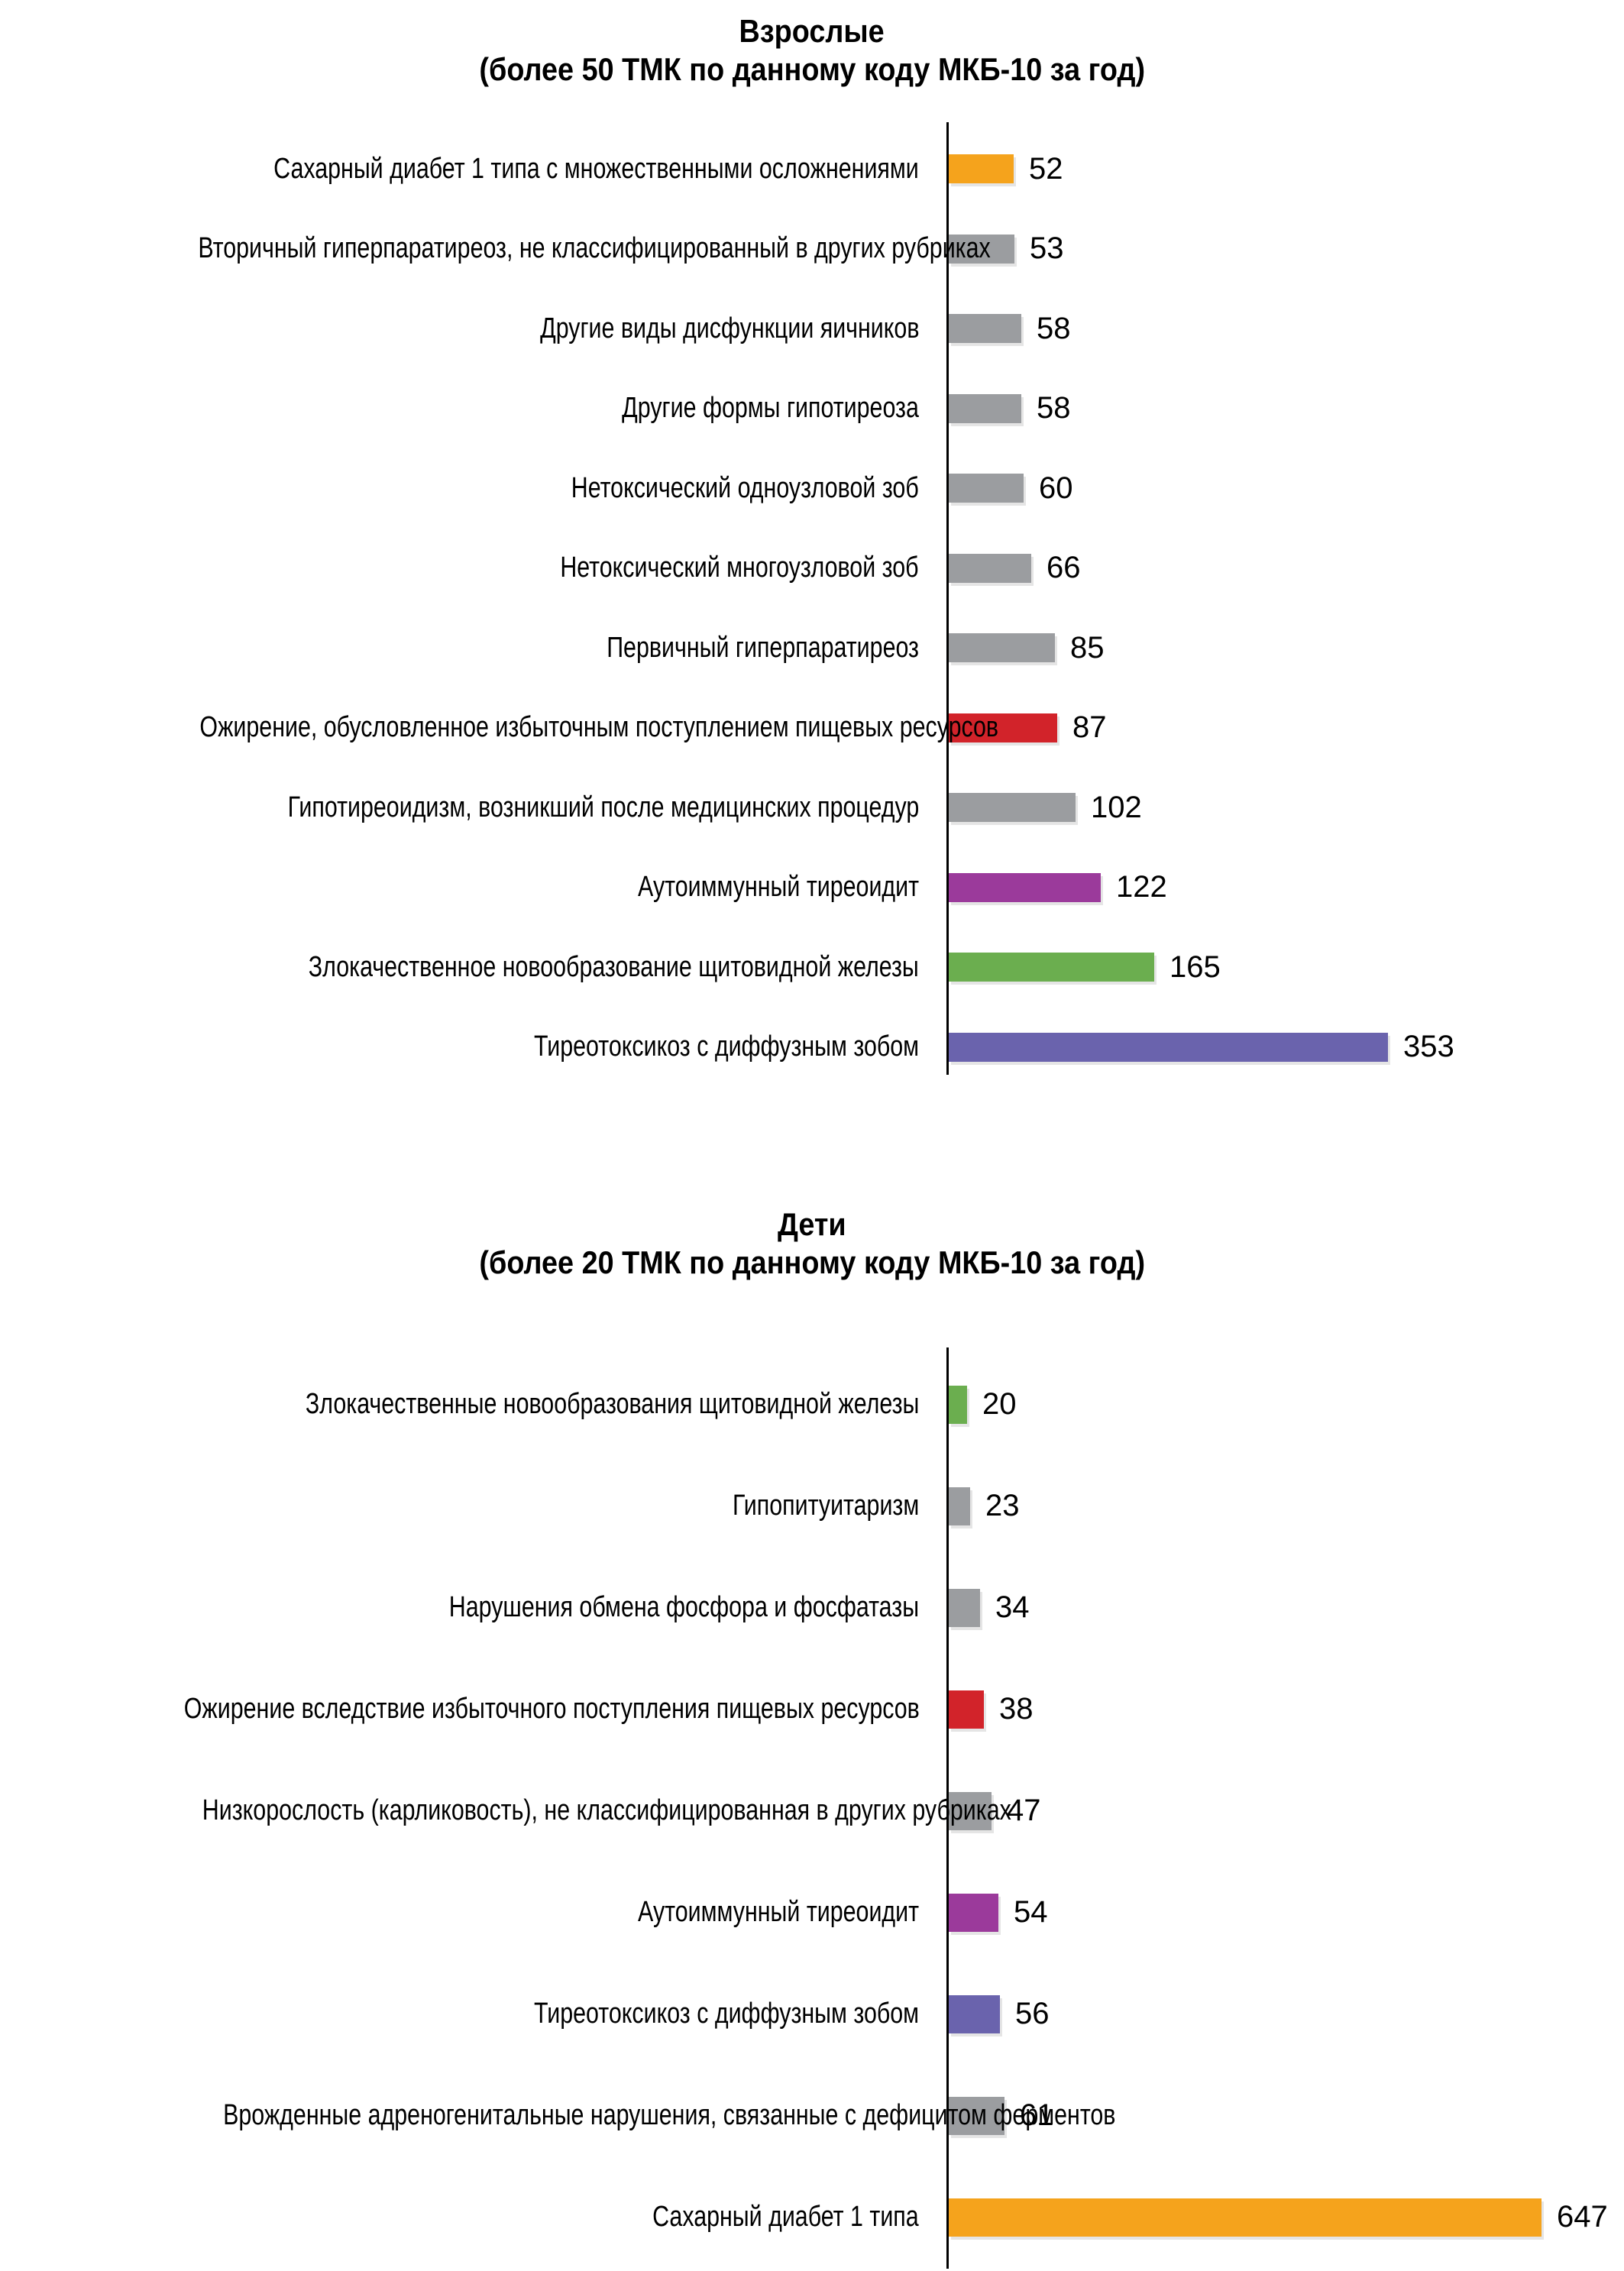  I want to click on chart-row: Аутоиммунный тиреоидит 122, so click(812, 888).